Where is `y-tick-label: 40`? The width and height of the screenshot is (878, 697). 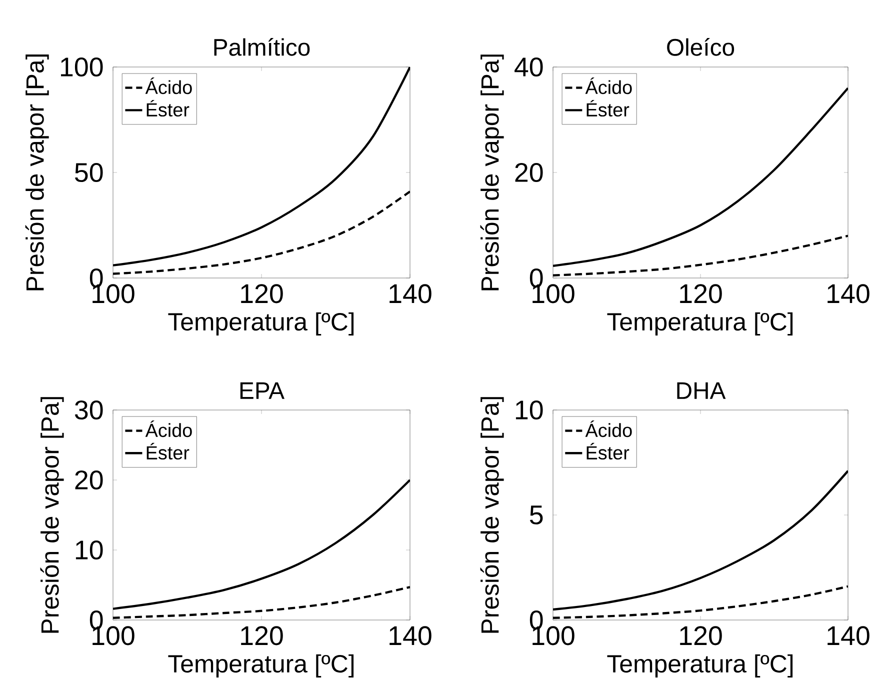 y-tick-label: 40 is located at coordinates (528, 67).